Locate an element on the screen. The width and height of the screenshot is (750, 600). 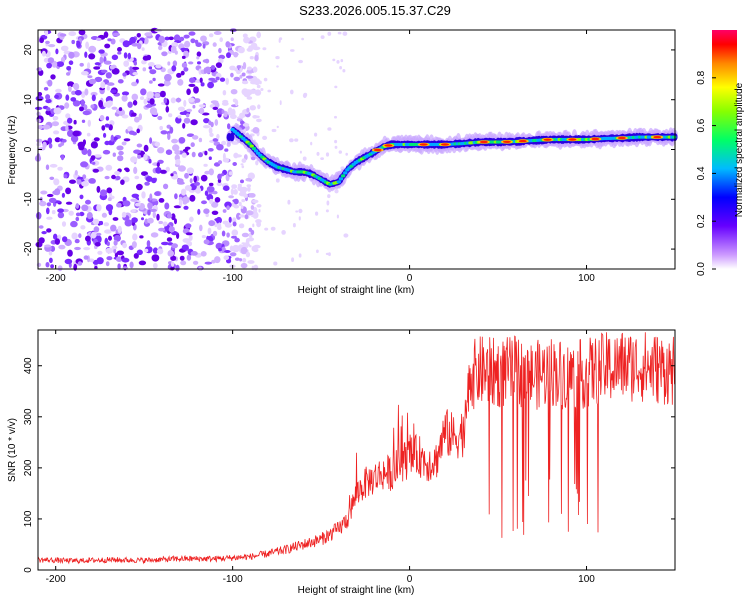
x-tick-label: 100 is located at coordinates (586, 278).